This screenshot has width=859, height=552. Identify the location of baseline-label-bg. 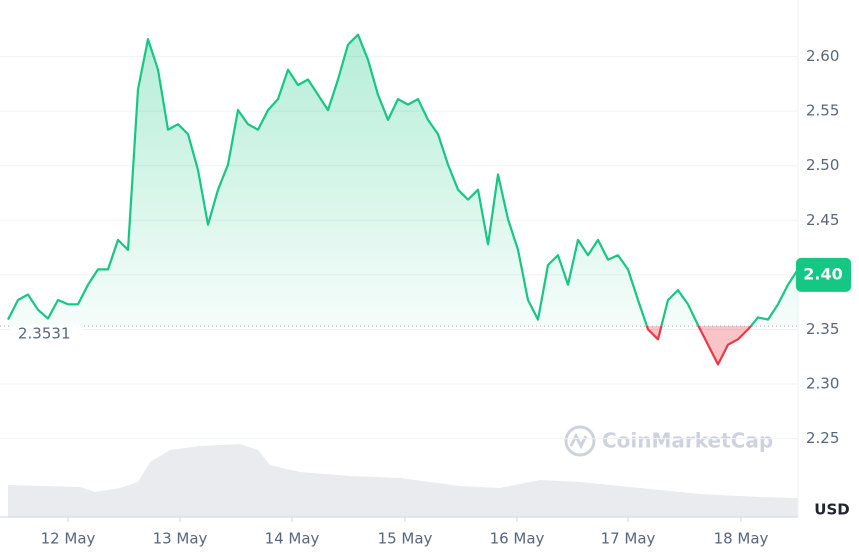
(46, 334).